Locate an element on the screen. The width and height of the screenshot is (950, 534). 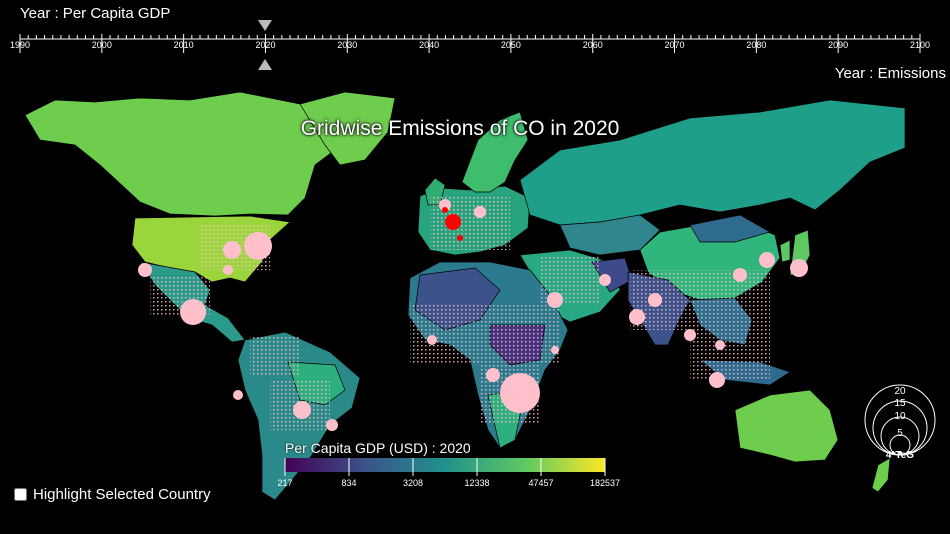
size-legend-unit: 4*TeG is located at coordinates (900, 455).